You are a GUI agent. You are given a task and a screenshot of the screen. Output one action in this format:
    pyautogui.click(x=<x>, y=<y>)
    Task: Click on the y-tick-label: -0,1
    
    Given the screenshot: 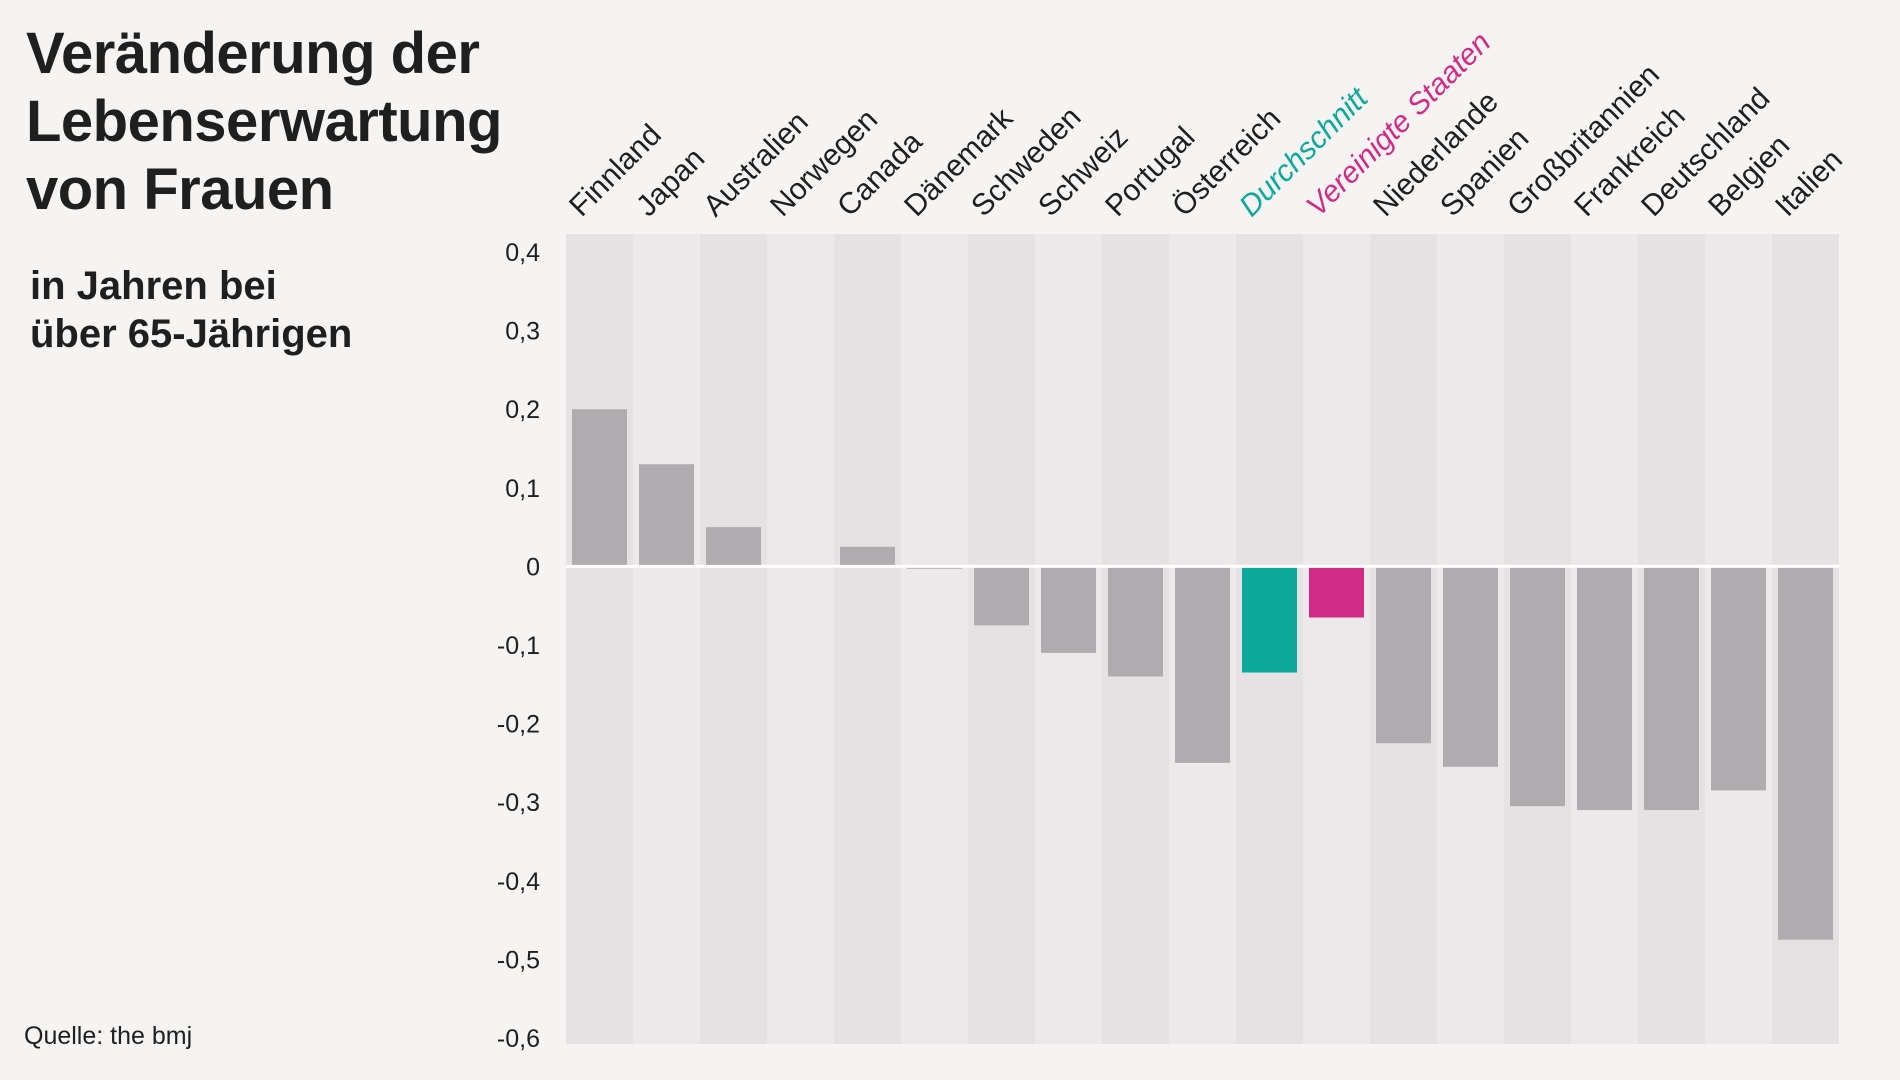 What is the action you would take?
    pyautogui.click(x=518, y=646)
    